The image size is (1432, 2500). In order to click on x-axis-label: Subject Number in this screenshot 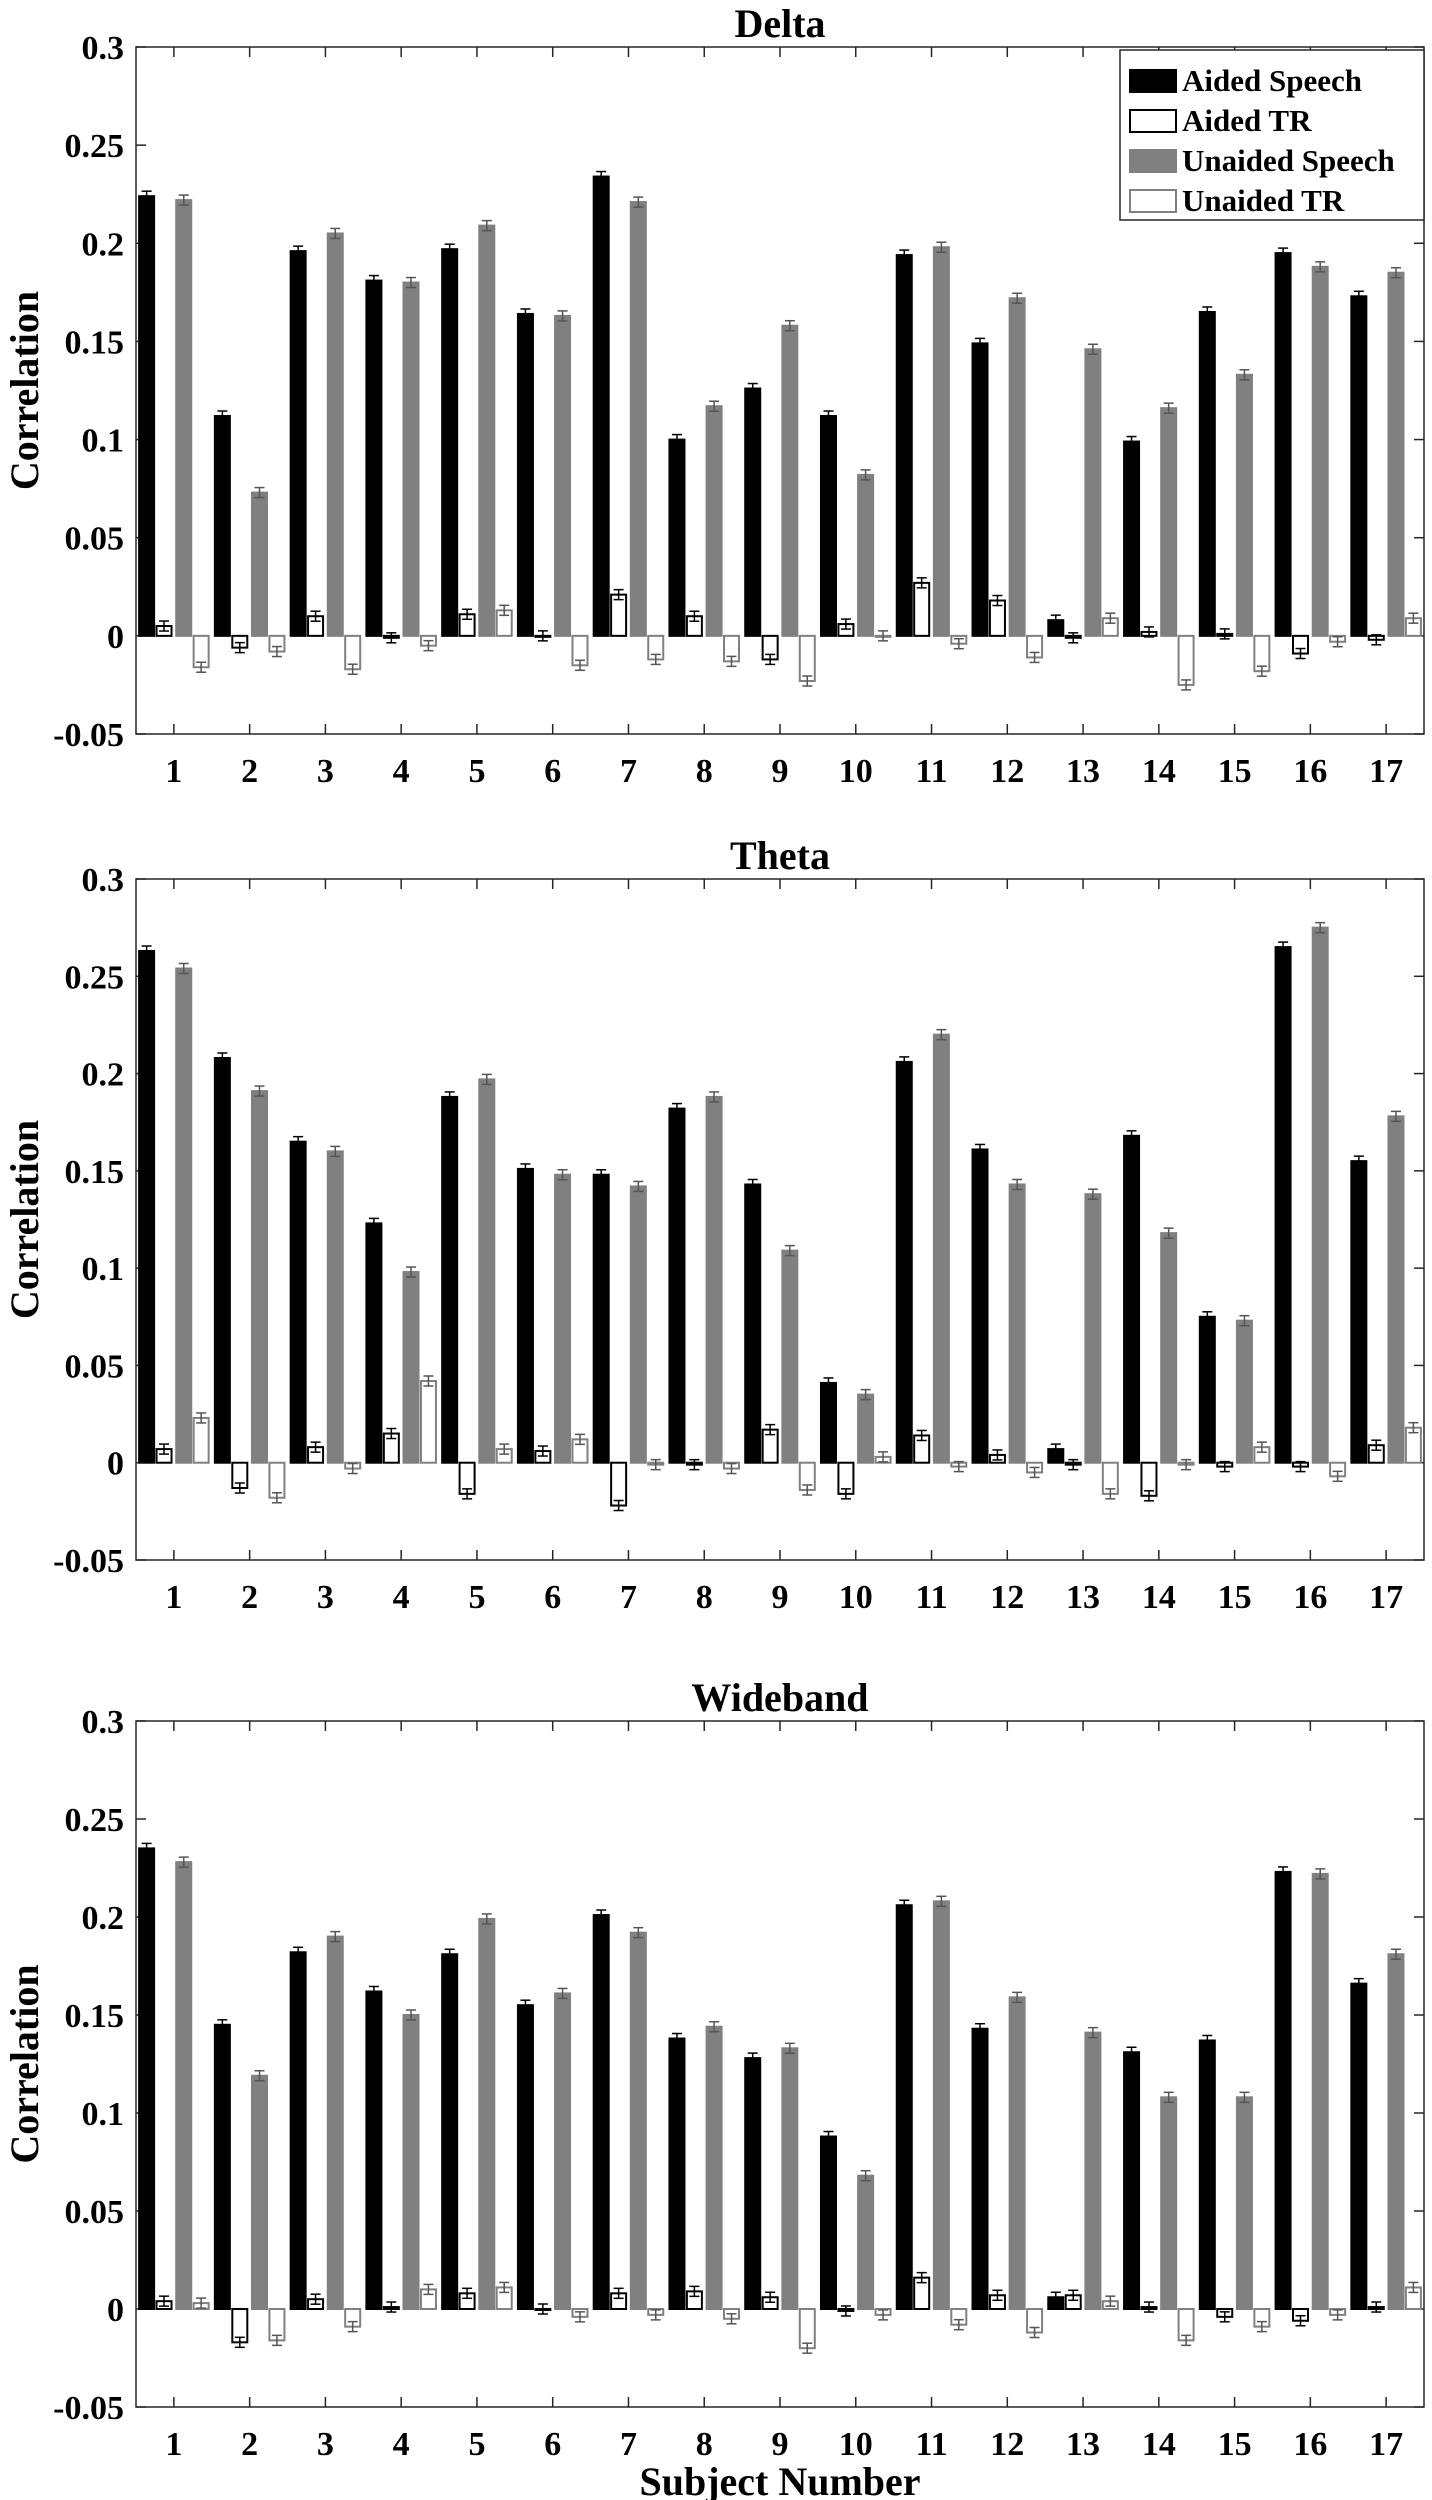, I will do `click(779, 2479)`.